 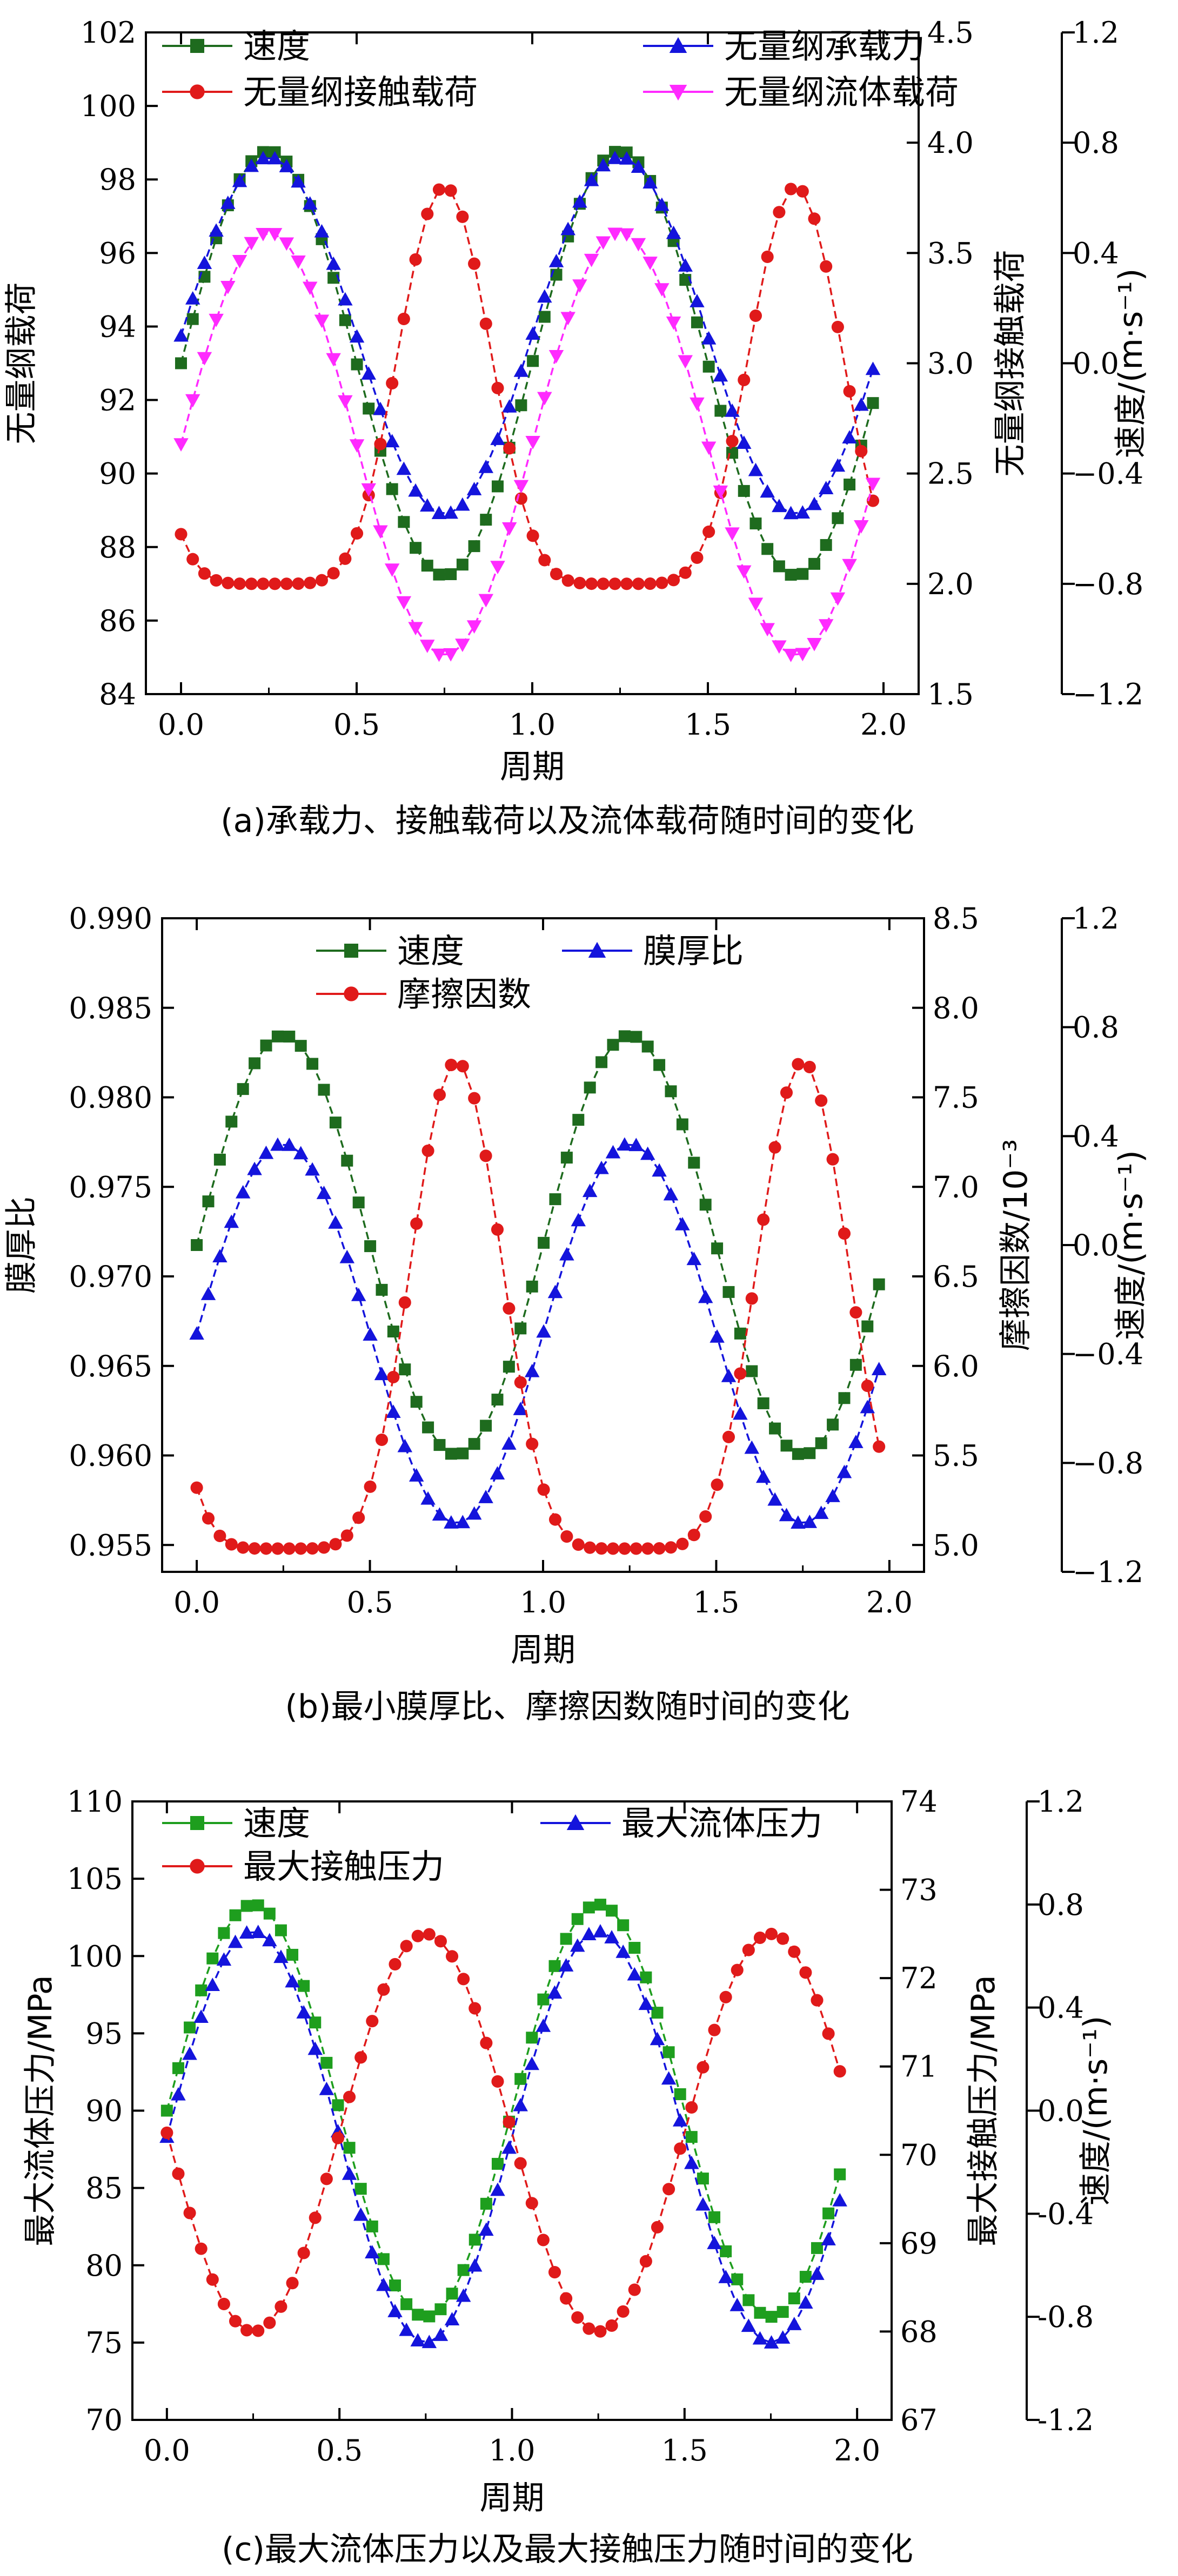 What do you see at coordinates (464, 994) in the screenshot?
I see `legend-label: 摩擦因数` at bounding box center [464, 994].